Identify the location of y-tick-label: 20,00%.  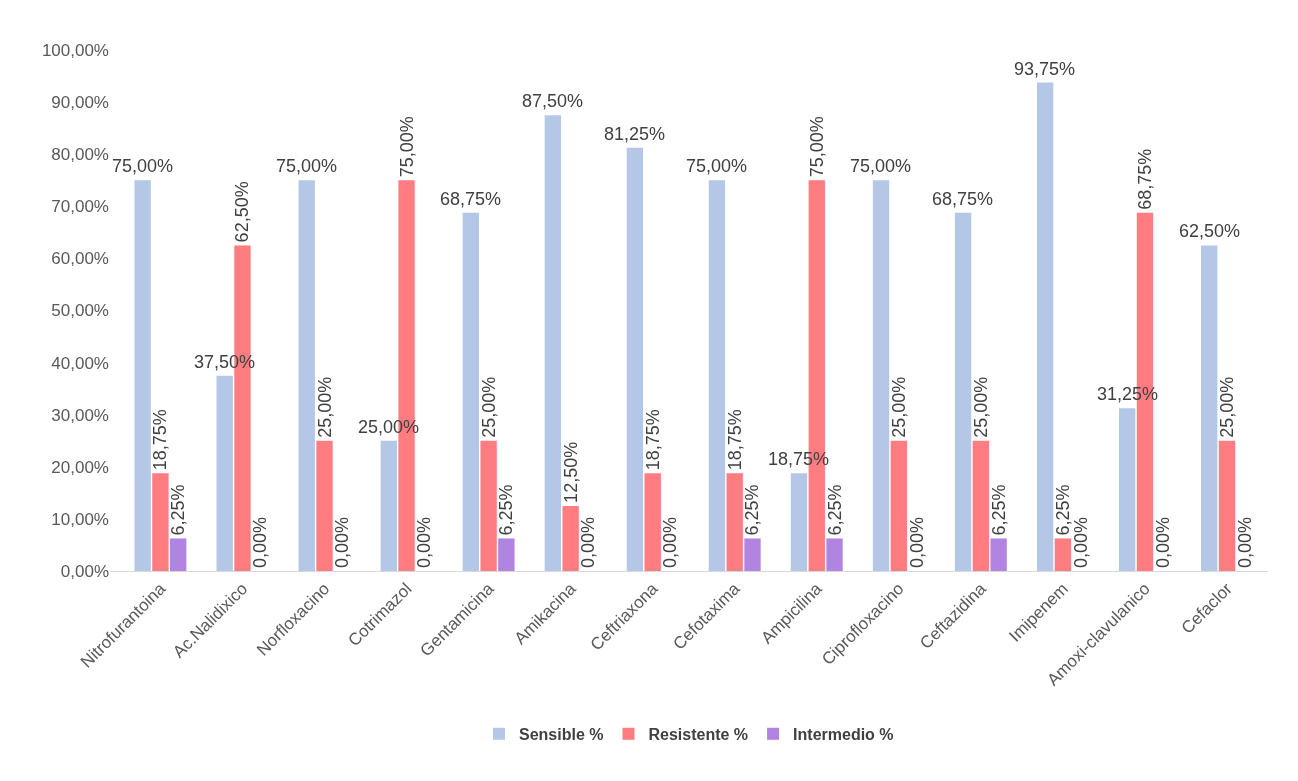
(80, 467).